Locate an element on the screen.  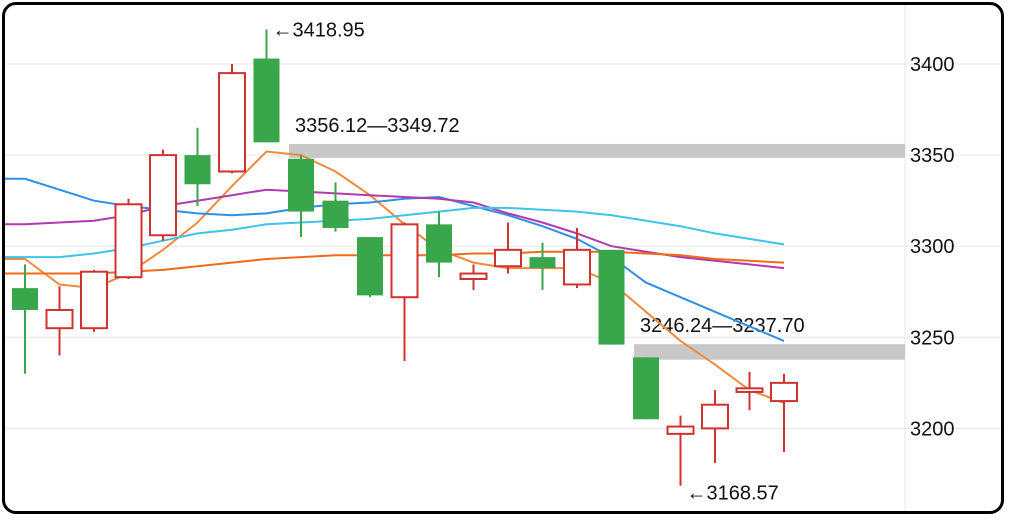
y-tick-label: 3400 is located at coordinates (932, 65).